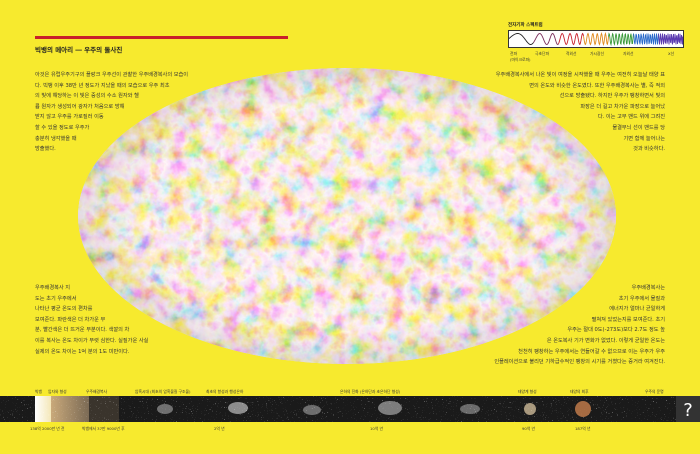 The image size is (700, 454). Describe the element at coordinates (163, 391) in the screenshot. I see `timeline-stage: 암흑시대 (최초의 암흑물질 구조물)` at that location.